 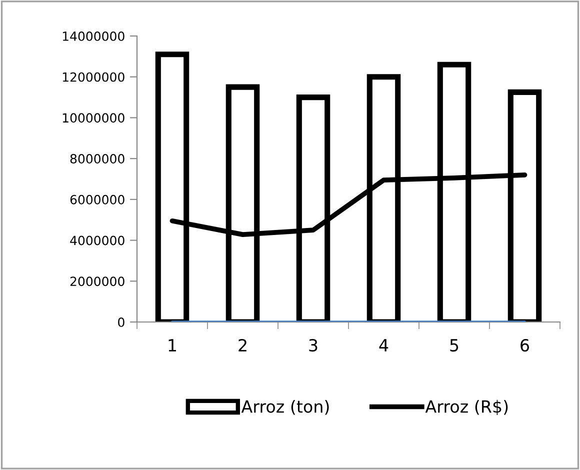 I want to click on y-tick-label: 8000000, so click(x=97, y=159).